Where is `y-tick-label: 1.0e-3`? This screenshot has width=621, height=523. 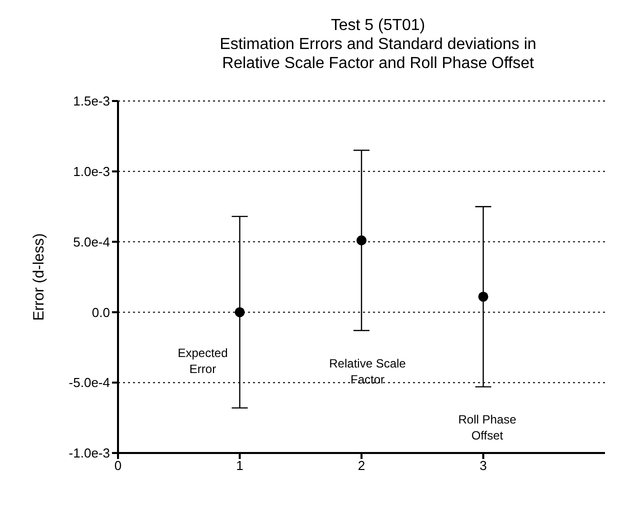
y-tick-label: 1.0e-3 is located at coordinates (91, 172).